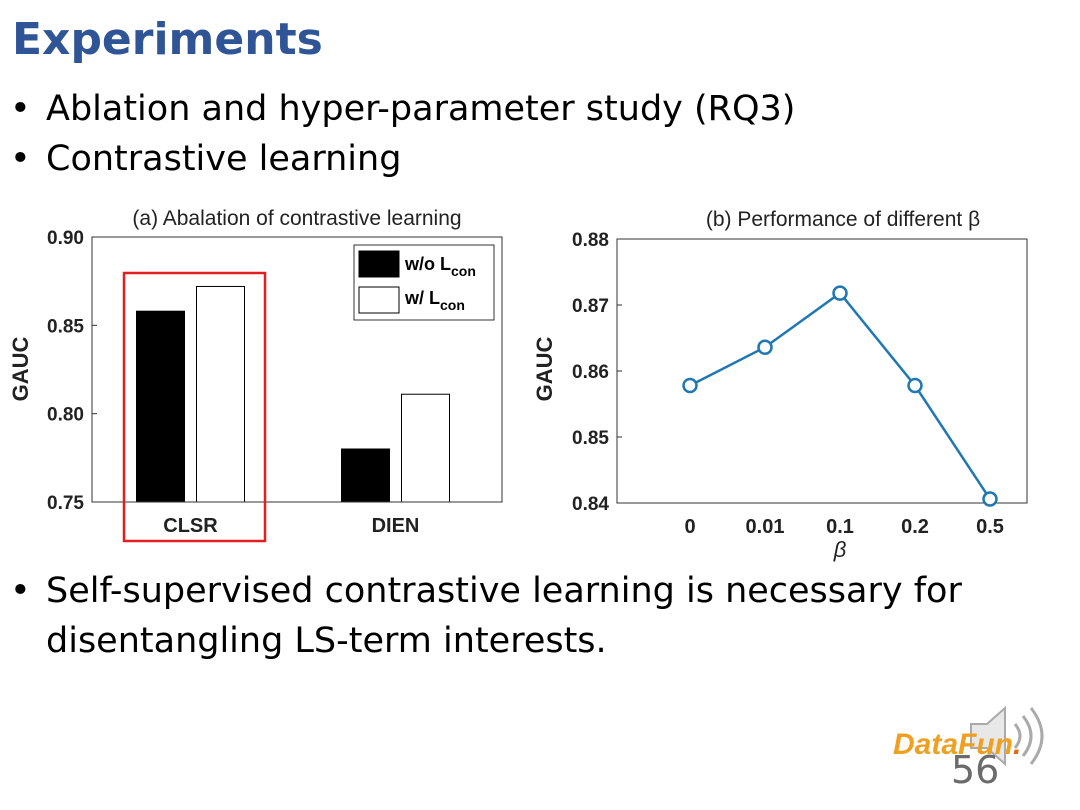  I want to click on legend-label-w: w/ Lcon, so click(434, 300).